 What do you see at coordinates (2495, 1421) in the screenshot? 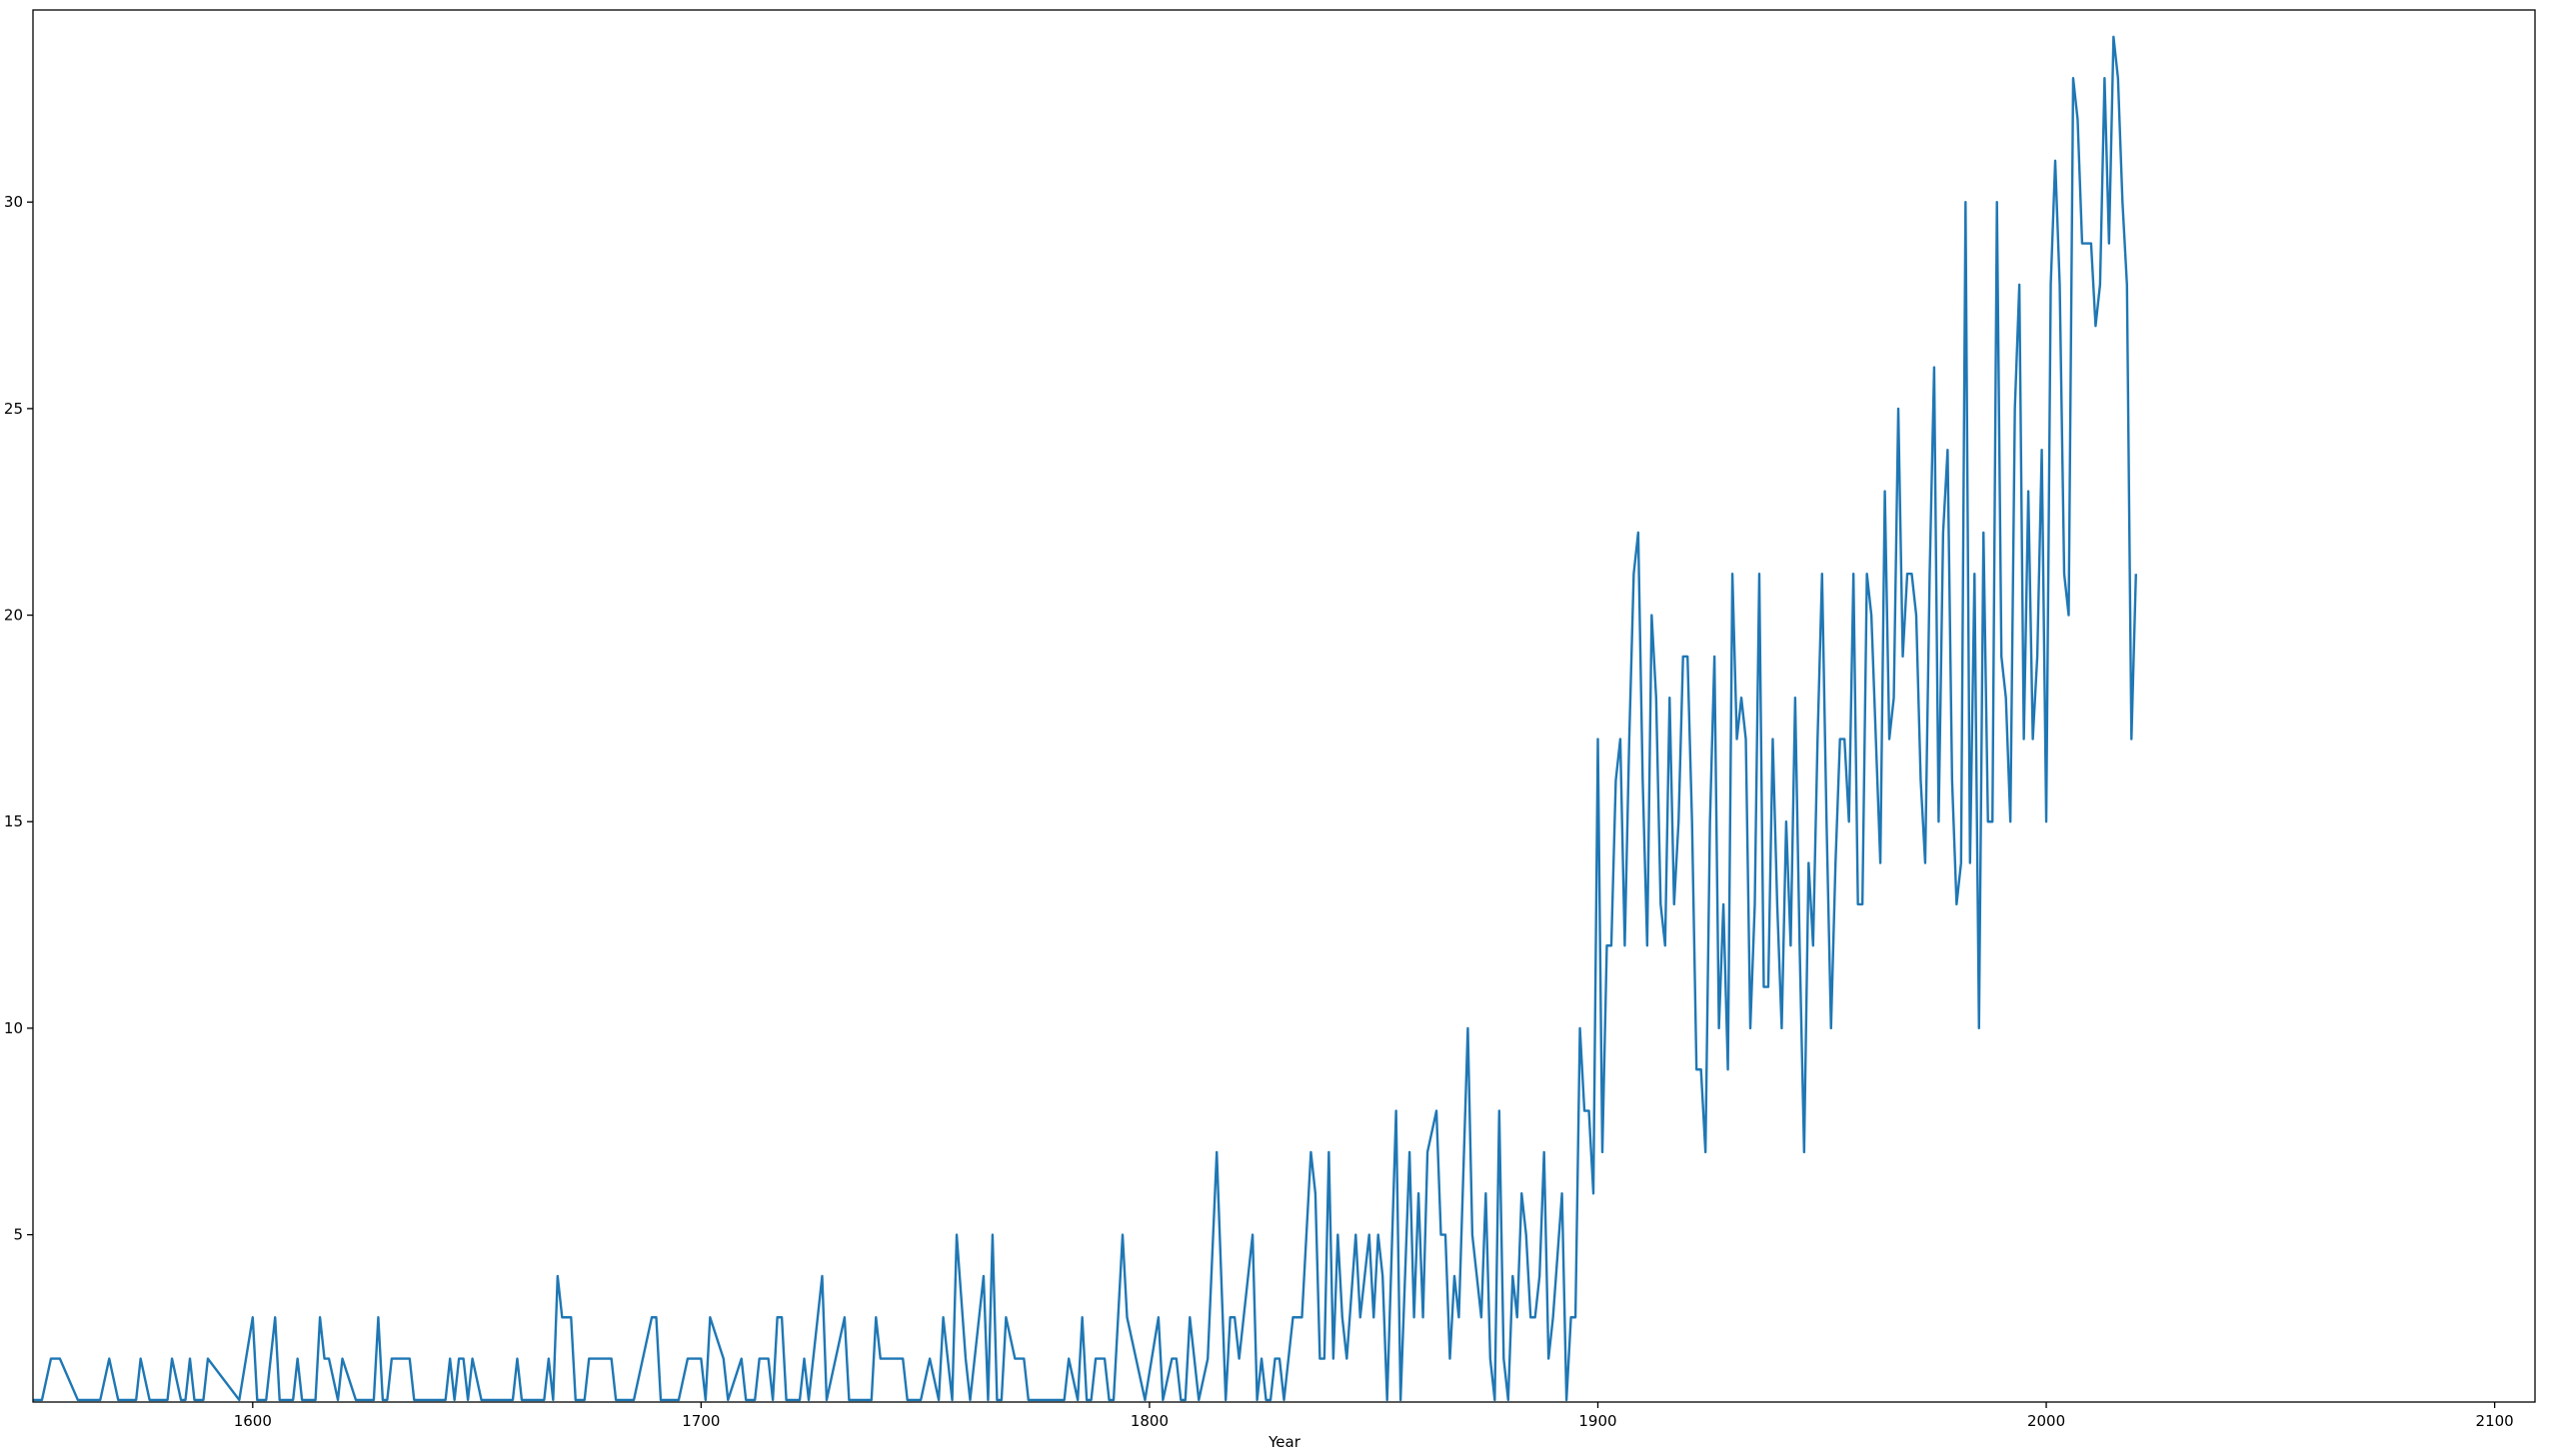
I see `x-tick-label: 2100` at bounding box center [2495, 1421].